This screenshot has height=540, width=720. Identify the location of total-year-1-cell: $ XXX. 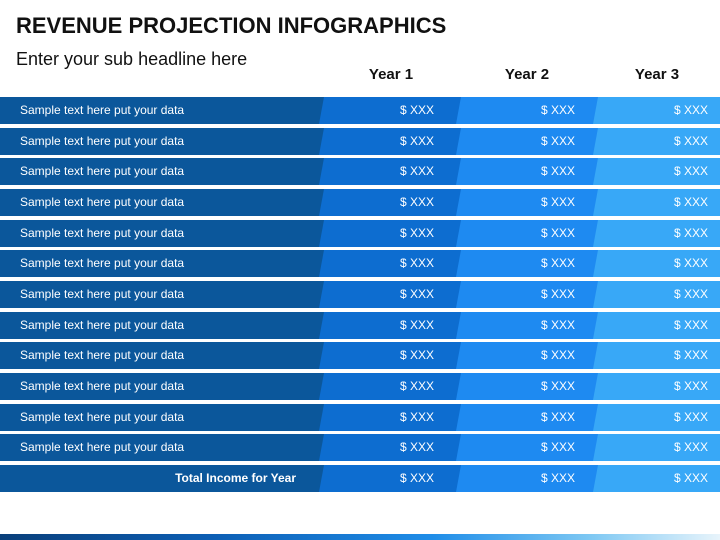
(390, 478).